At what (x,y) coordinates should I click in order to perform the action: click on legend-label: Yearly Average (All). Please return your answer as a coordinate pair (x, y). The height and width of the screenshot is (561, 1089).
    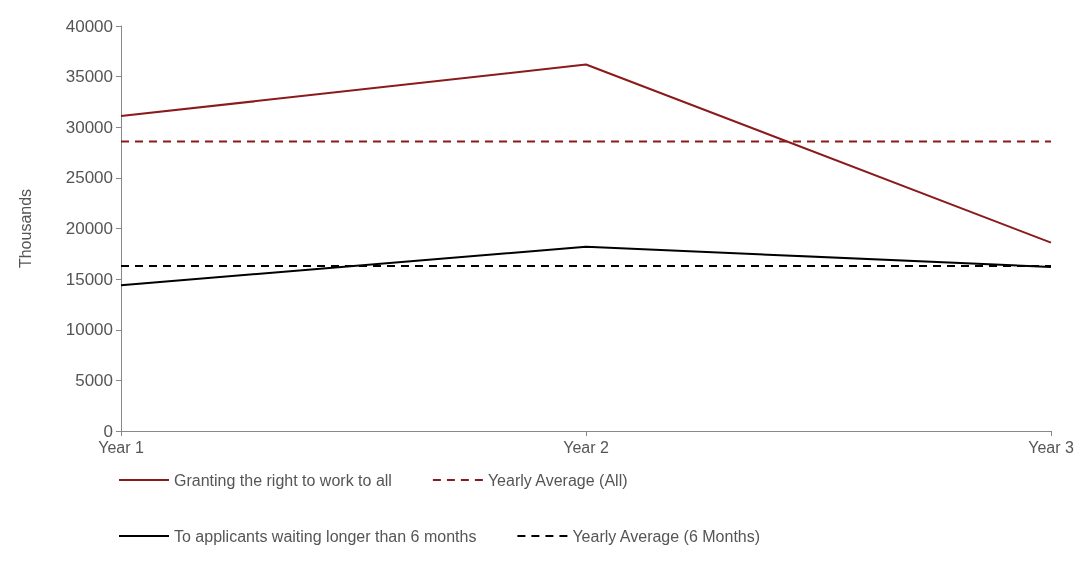
    Looking at the image, I should click on (557, 480).